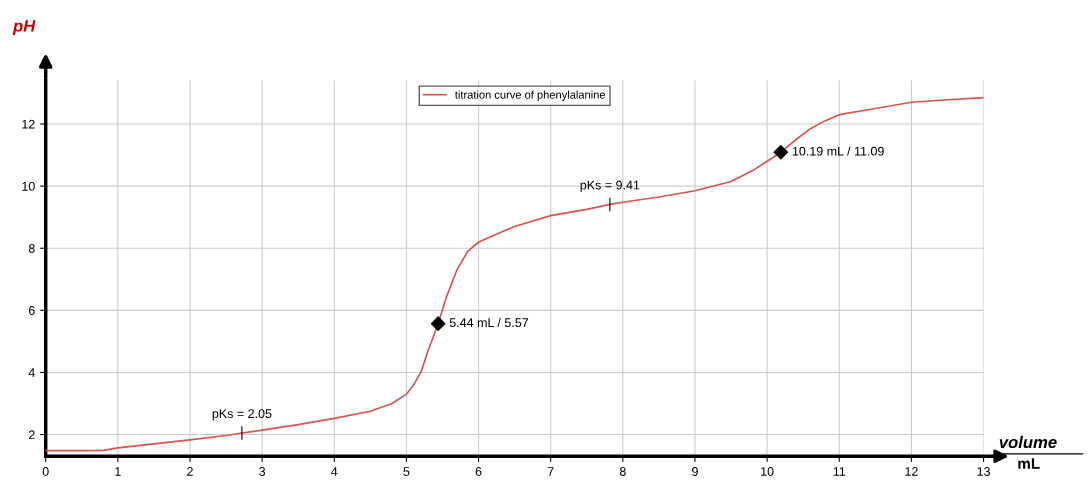  Describe the element at coordinates (1028, 442) in the screenshot. I see `x-axis-title: volume` at that location.